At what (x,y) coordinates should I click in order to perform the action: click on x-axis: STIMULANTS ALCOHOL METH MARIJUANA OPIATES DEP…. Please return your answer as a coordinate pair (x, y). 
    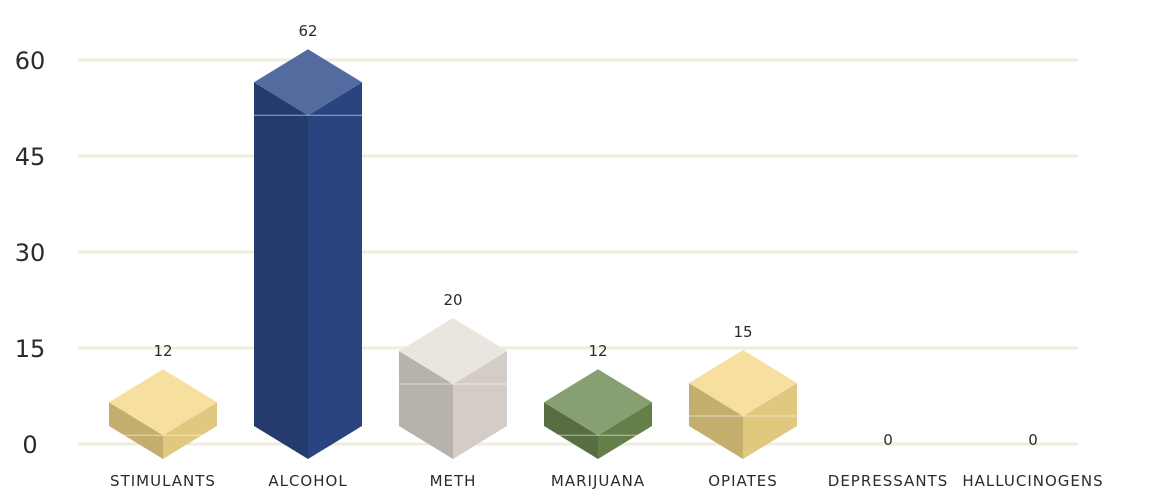
    Looking at the image, I should click on (606, 481).